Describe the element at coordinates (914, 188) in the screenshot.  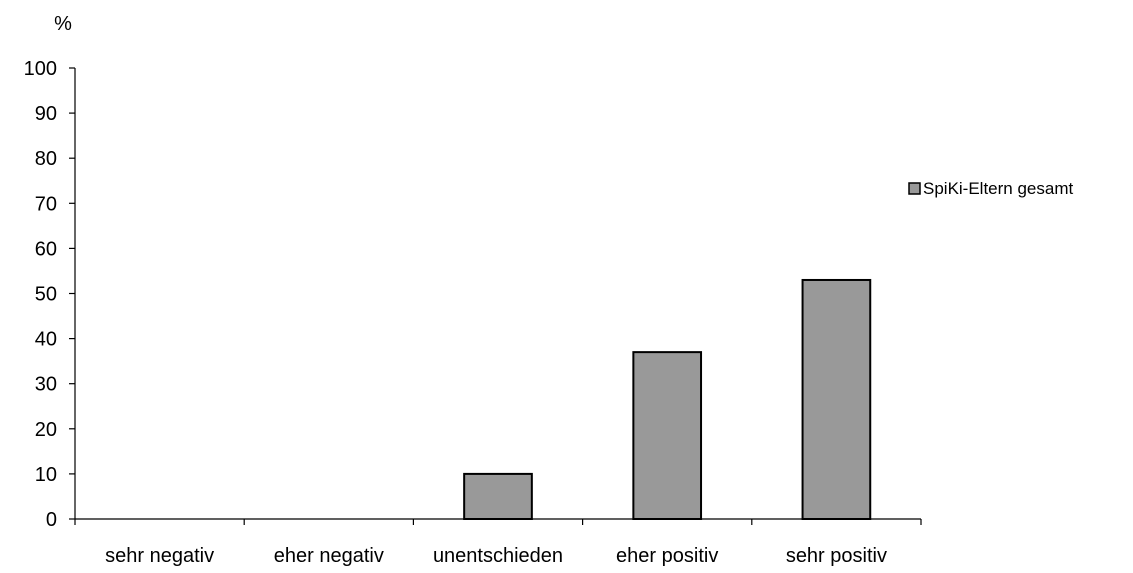
I see `legend-swatch` at that location.